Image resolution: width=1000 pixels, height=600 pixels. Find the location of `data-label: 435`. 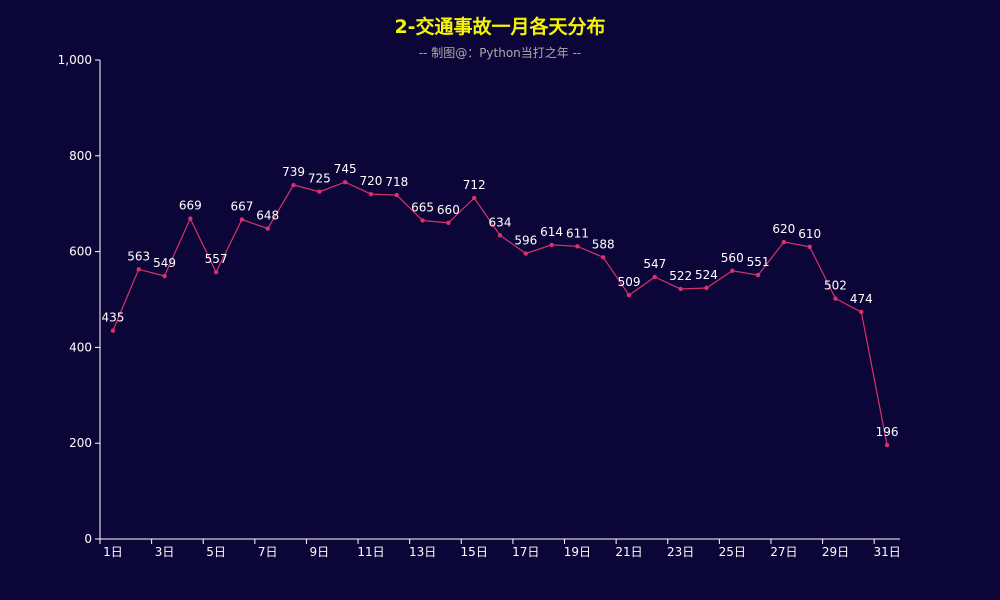

data-label: 435 is located at coordinates (112, 318).